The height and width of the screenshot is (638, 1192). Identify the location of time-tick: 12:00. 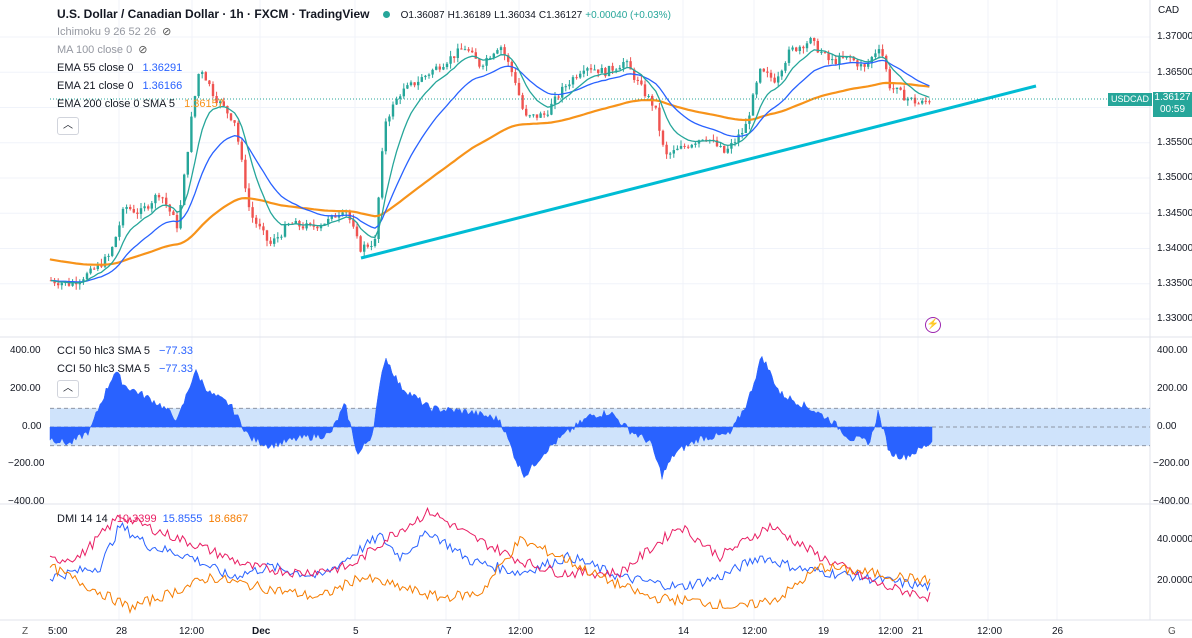
(990, 631).